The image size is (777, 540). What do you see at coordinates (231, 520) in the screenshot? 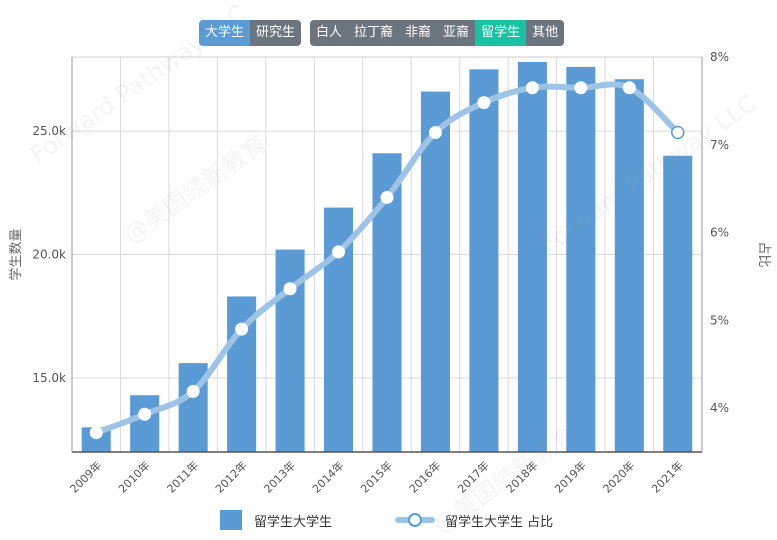
I see `legend-bar-swatch-icon` at bounding box center [231, 520].